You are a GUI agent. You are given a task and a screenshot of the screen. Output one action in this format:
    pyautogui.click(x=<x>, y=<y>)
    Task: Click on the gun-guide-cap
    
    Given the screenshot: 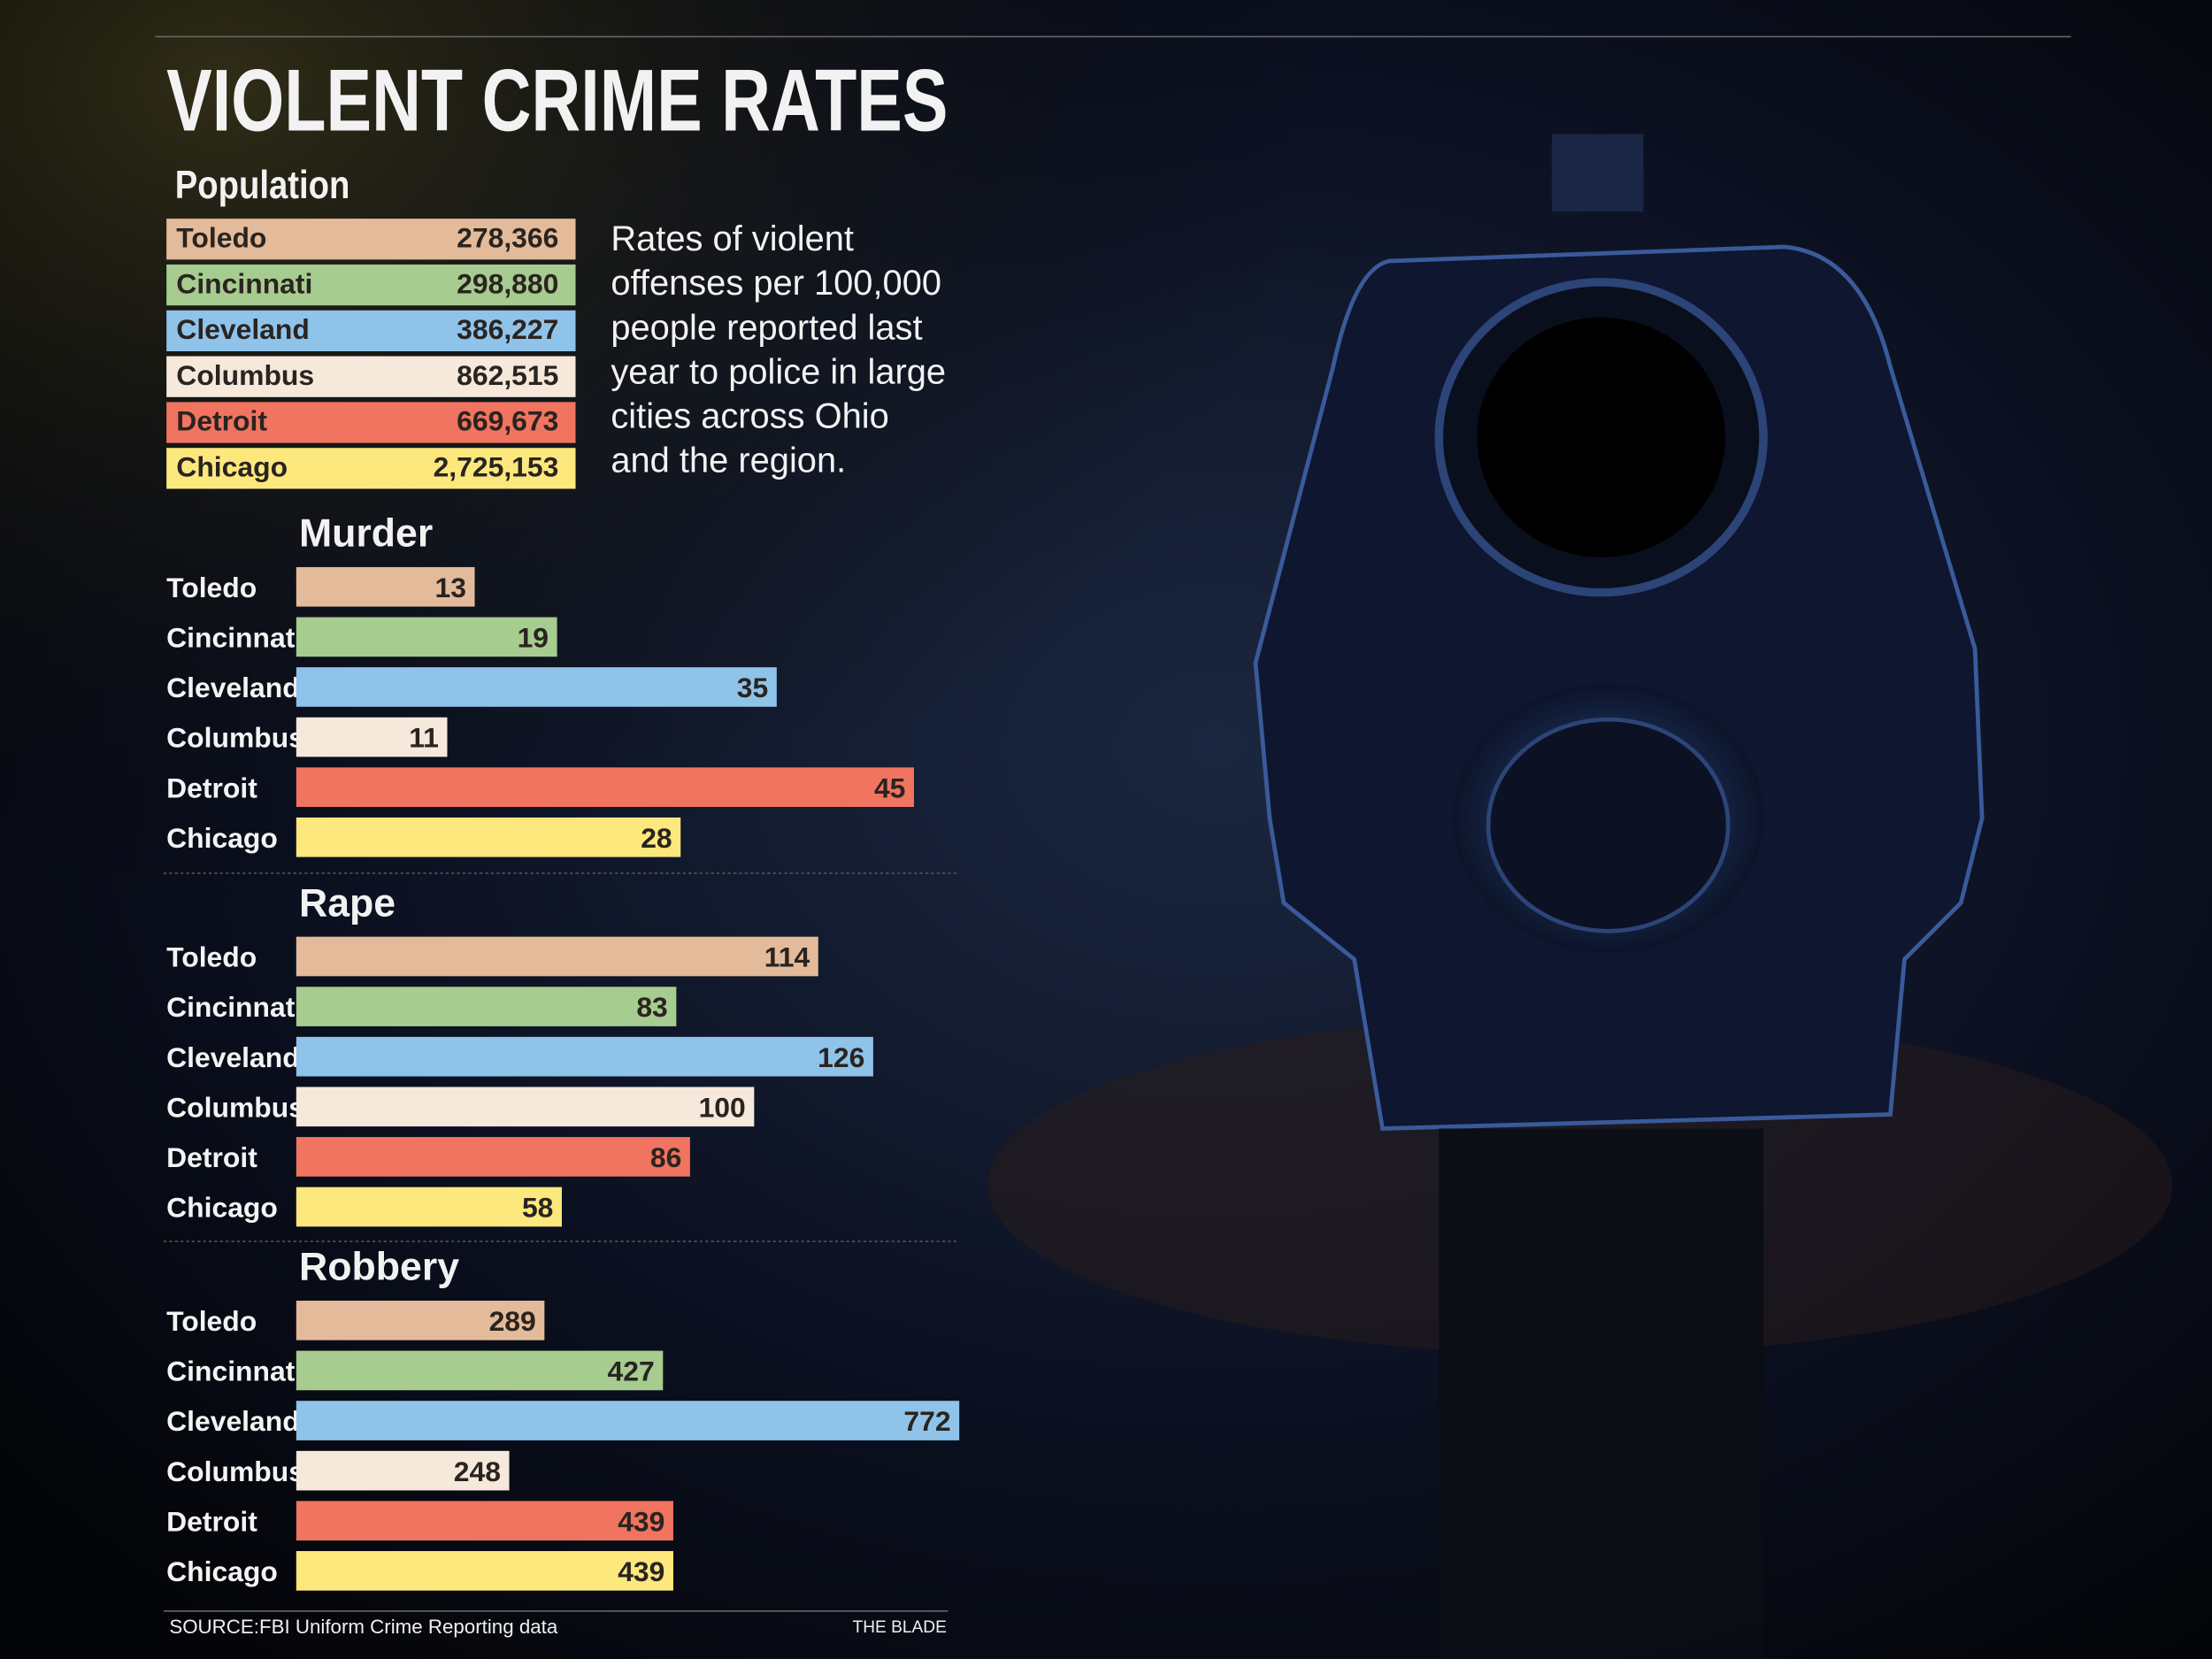 What is the action you would take?
    pyautogui.click(x=1609, y=825)
    